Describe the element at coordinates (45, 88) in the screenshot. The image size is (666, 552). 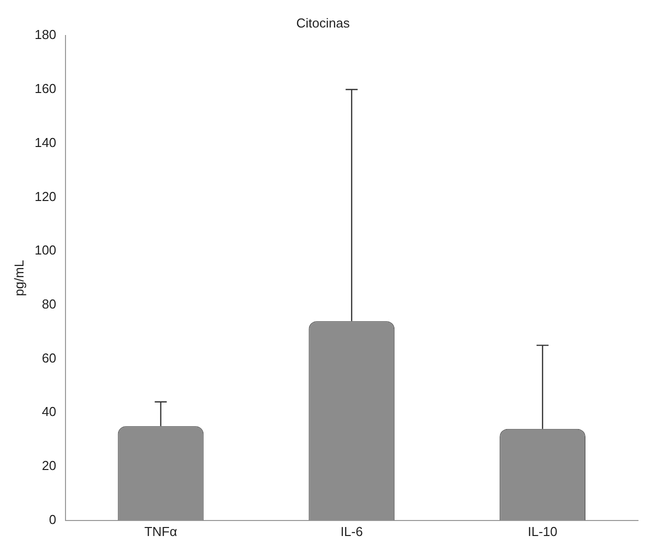
I see `y-tick-label: 160` at that location.